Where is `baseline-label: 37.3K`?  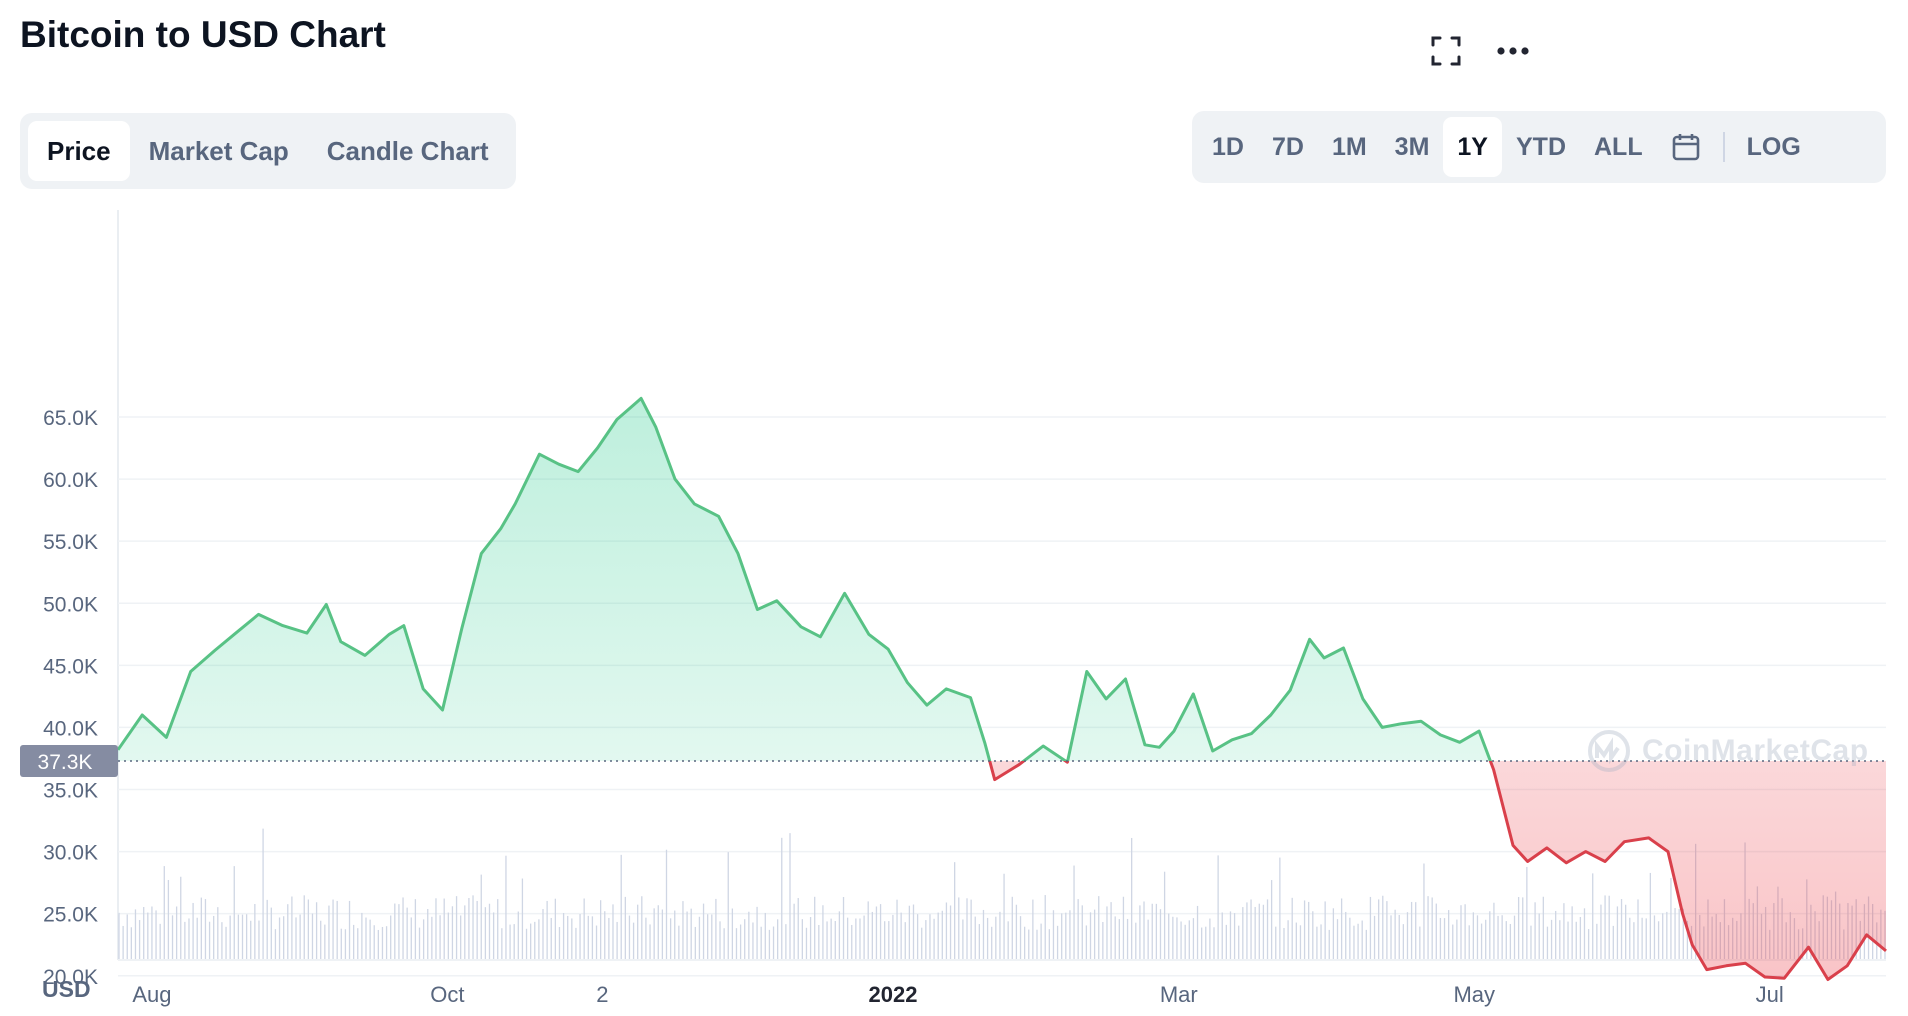 baseline-label: 37.3K is located at coordinates (65, 762).